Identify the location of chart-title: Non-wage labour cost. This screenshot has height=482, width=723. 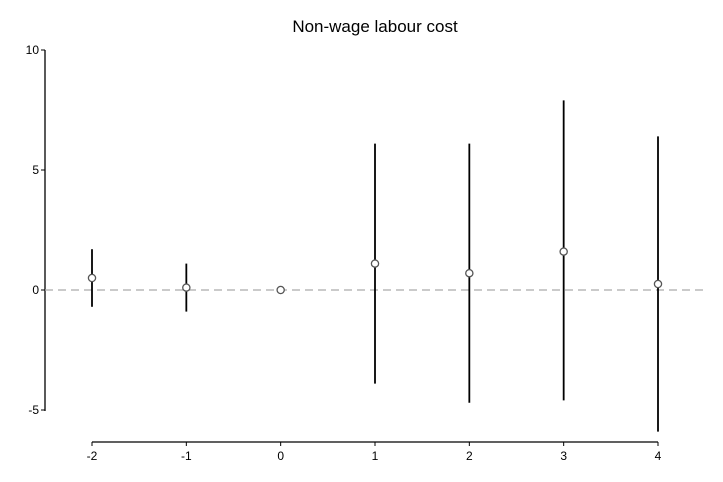
(375, 26).